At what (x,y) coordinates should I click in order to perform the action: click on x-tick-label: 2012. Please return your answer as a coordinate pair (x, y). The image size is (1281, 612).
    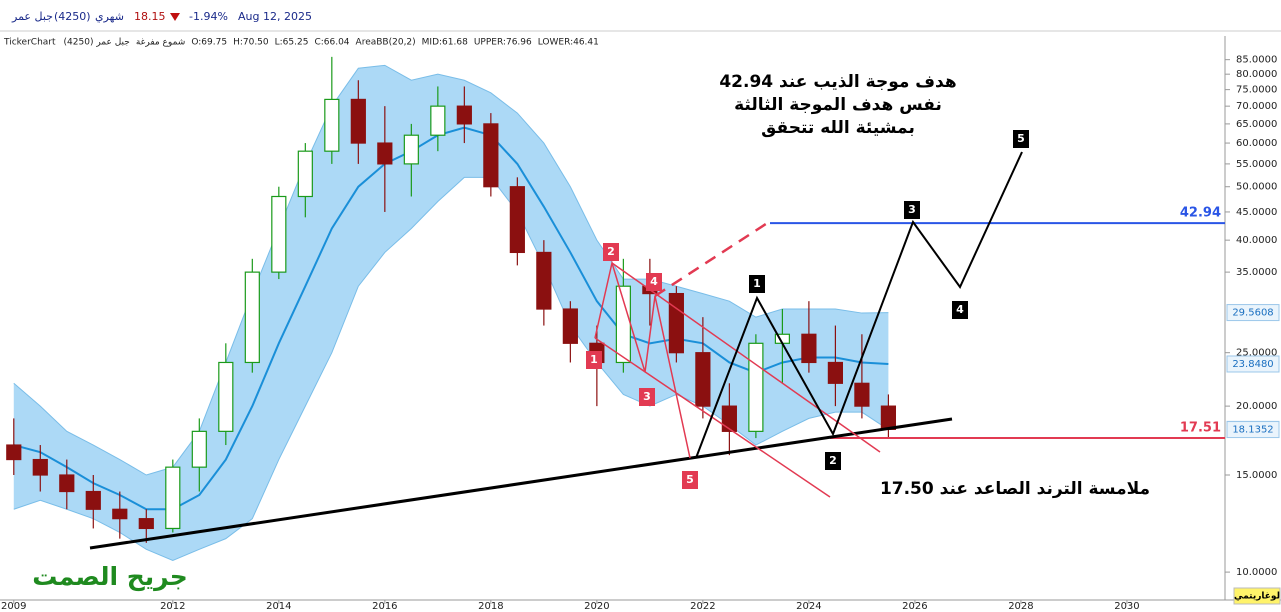
    Looking at the image, I should click on (172, 606).